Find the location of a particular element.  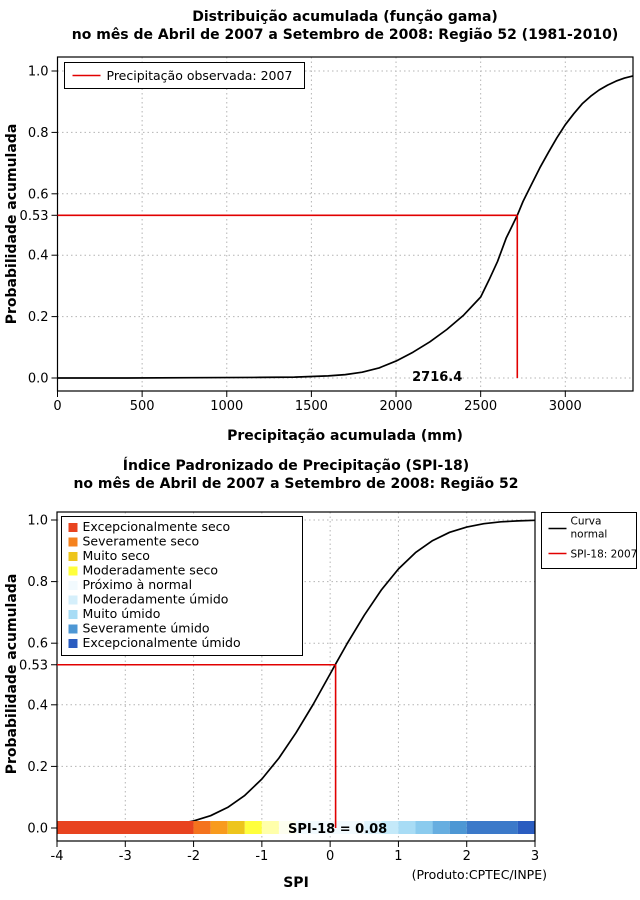

legend-item-label: normal is located at coordinates (589, 535).